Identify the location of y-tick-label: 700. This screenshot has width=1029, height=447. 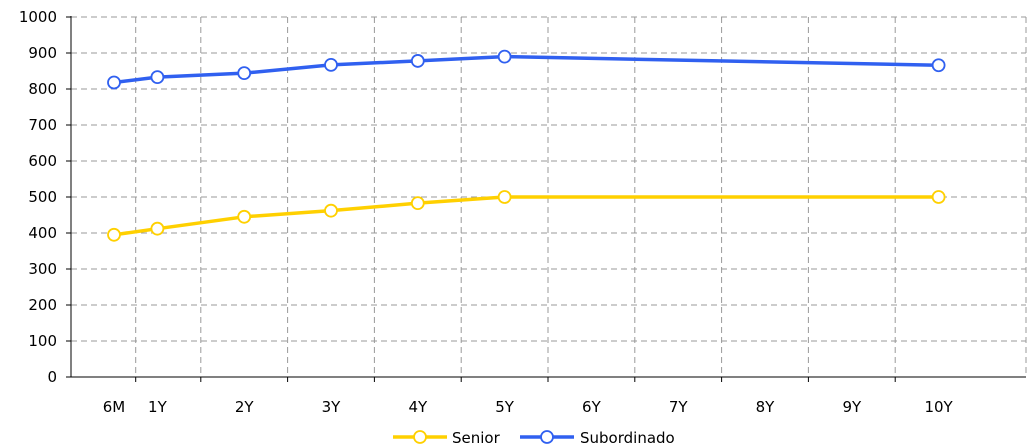
(42, 125).